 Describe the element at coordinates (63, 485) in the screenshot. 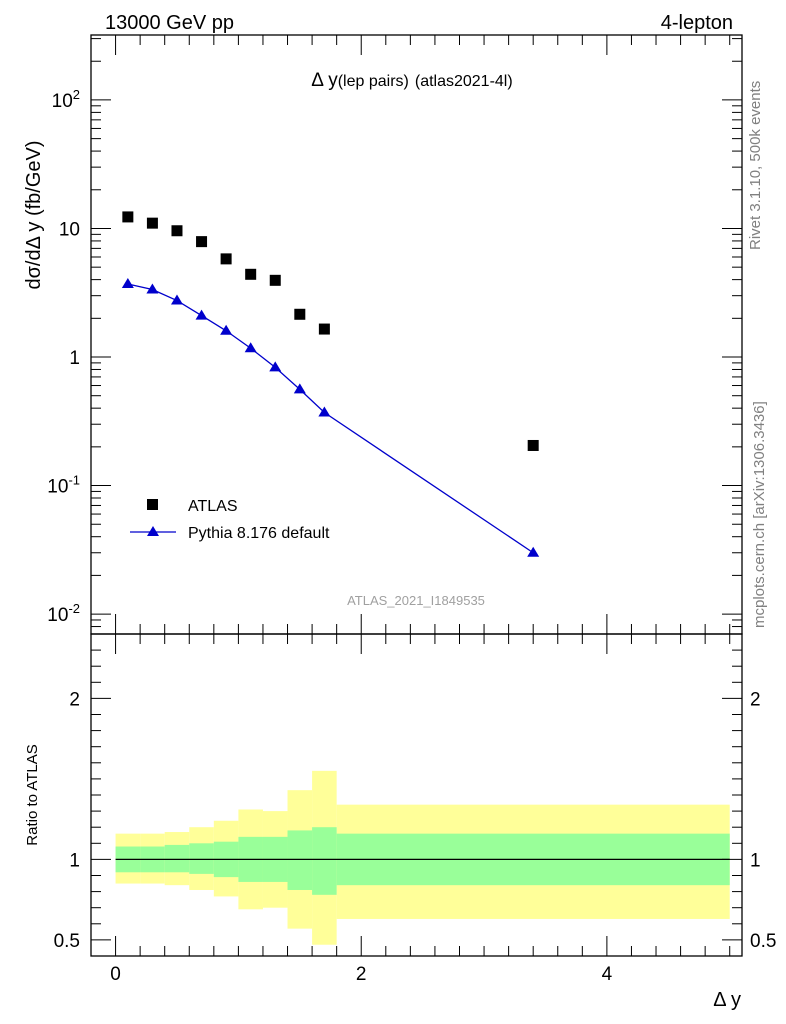

I see `y-tick-label: 10⁻¹` at that location.